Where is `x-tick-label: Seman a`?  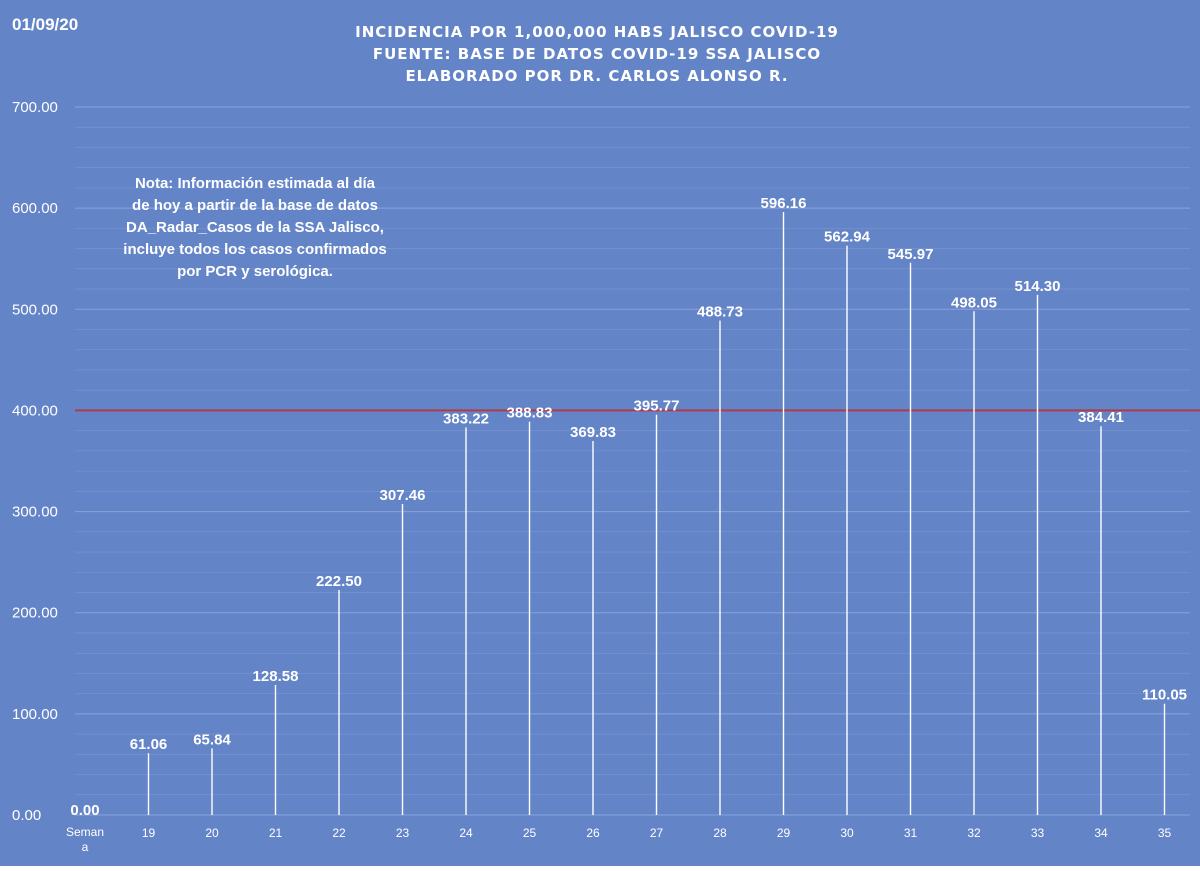
x-tick-label: Seman a is located at coordinates (85, 839).